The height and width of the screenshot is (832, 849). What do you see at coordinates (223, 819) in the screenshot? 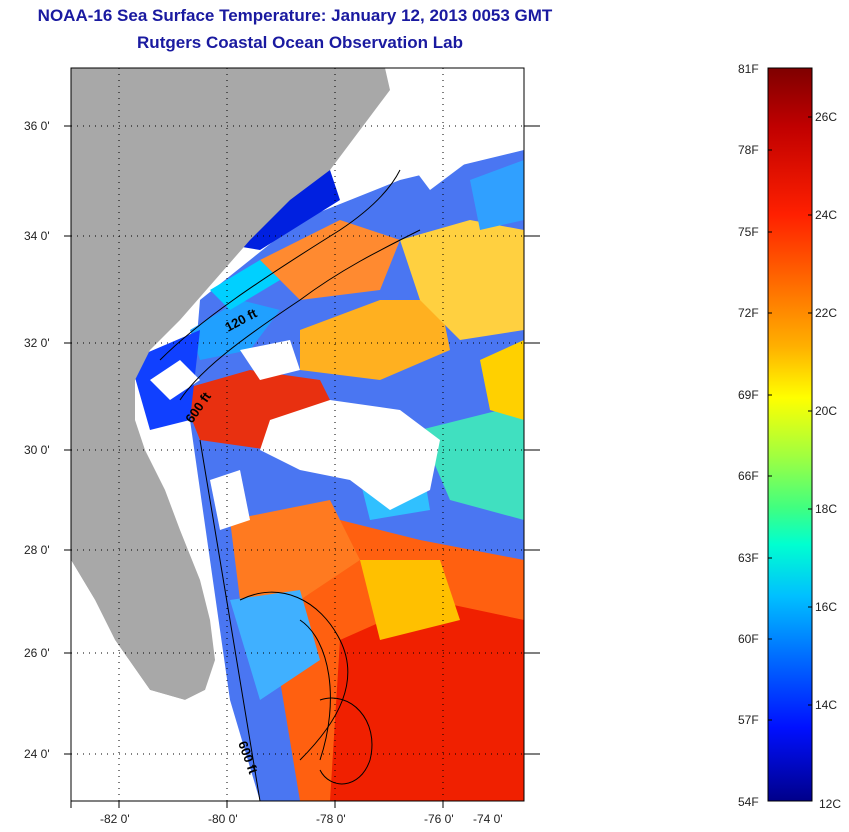
I see `lon-label-80: -80 0'` at bounding box center [223, 819].